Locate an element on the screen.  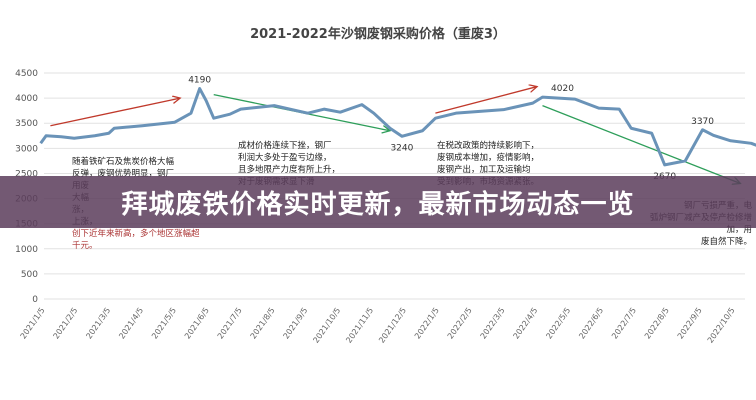
y-tick-label: 4500 is located at coordinates (26, 74).